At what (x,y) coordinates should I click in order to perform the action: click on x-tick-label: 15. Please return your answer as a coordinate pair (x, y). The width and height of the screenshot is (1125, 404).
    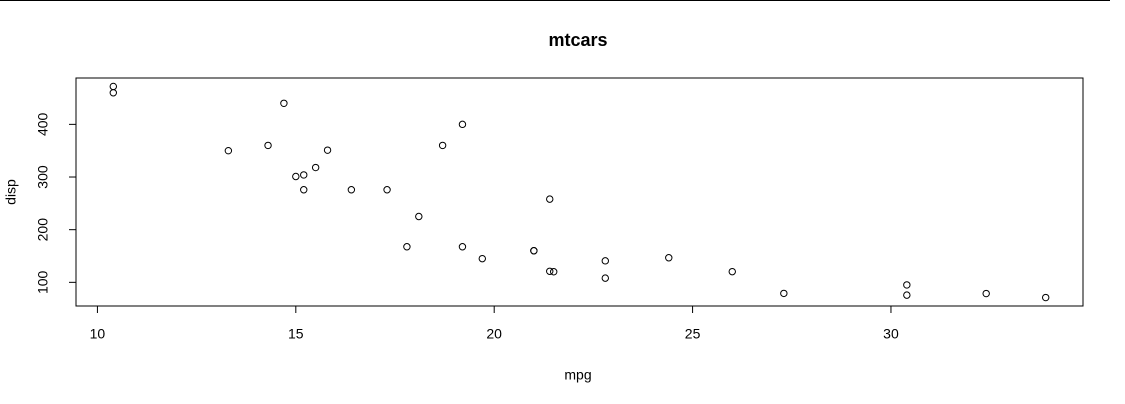
    Looking at the image, I should click on (296, 334).